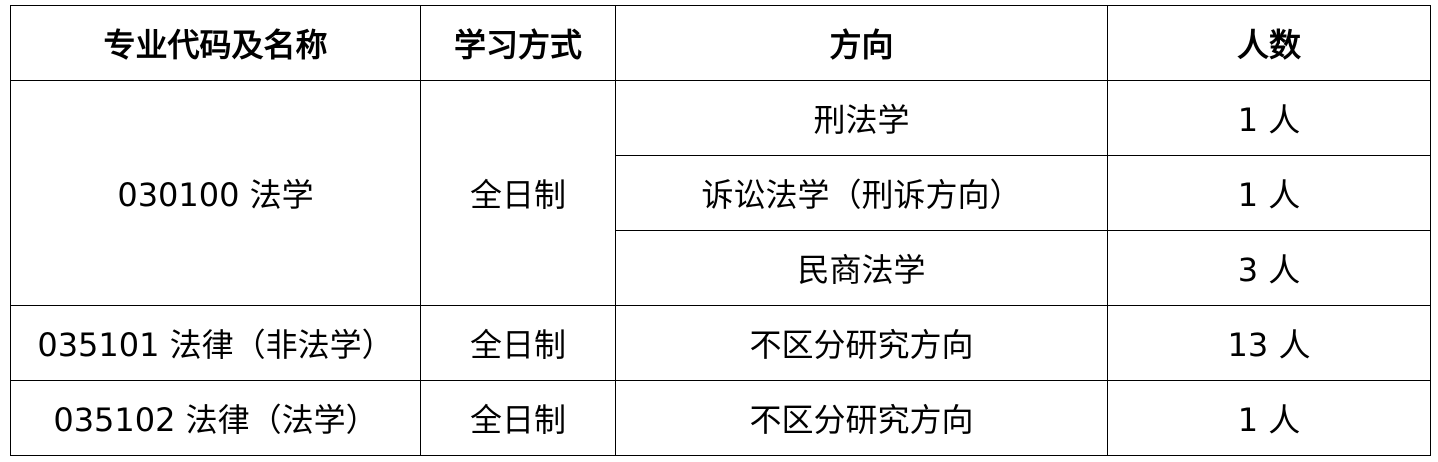 The image size is (1438, 462). I want to click on direction-cell: 刑法学, so click(861, 118).